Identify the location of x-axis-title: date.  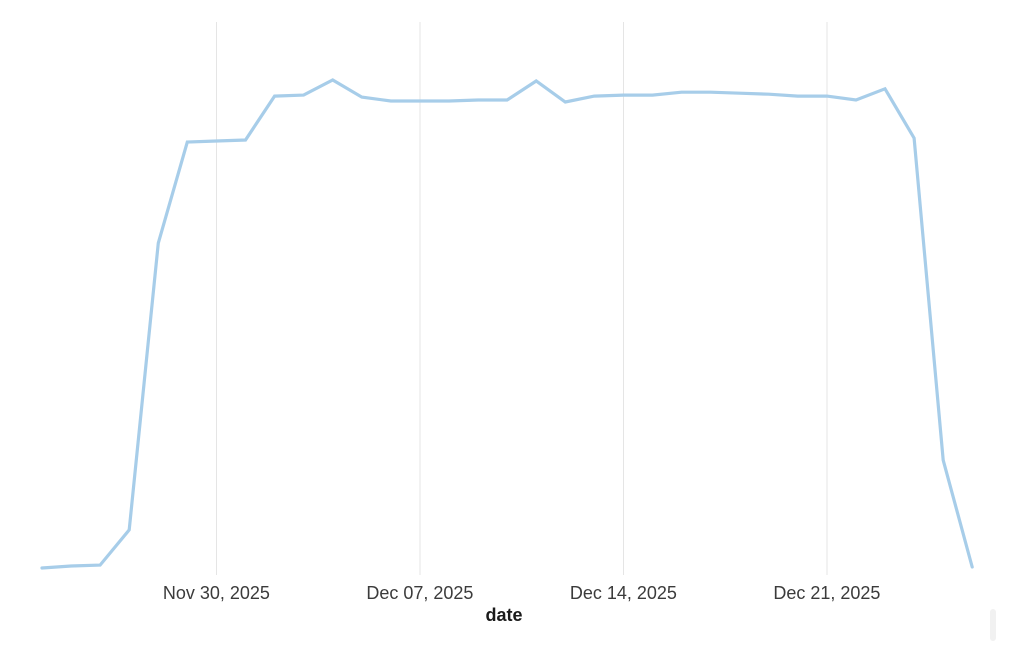
(504, 615).